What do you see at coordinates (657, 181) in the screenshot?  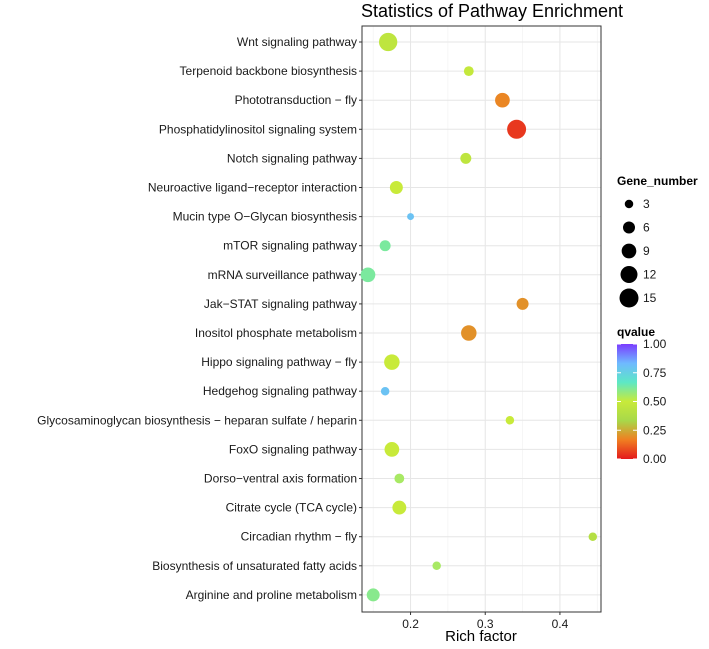 I see `size-legend-title: Gene_number` at bounding box center [657, 181].